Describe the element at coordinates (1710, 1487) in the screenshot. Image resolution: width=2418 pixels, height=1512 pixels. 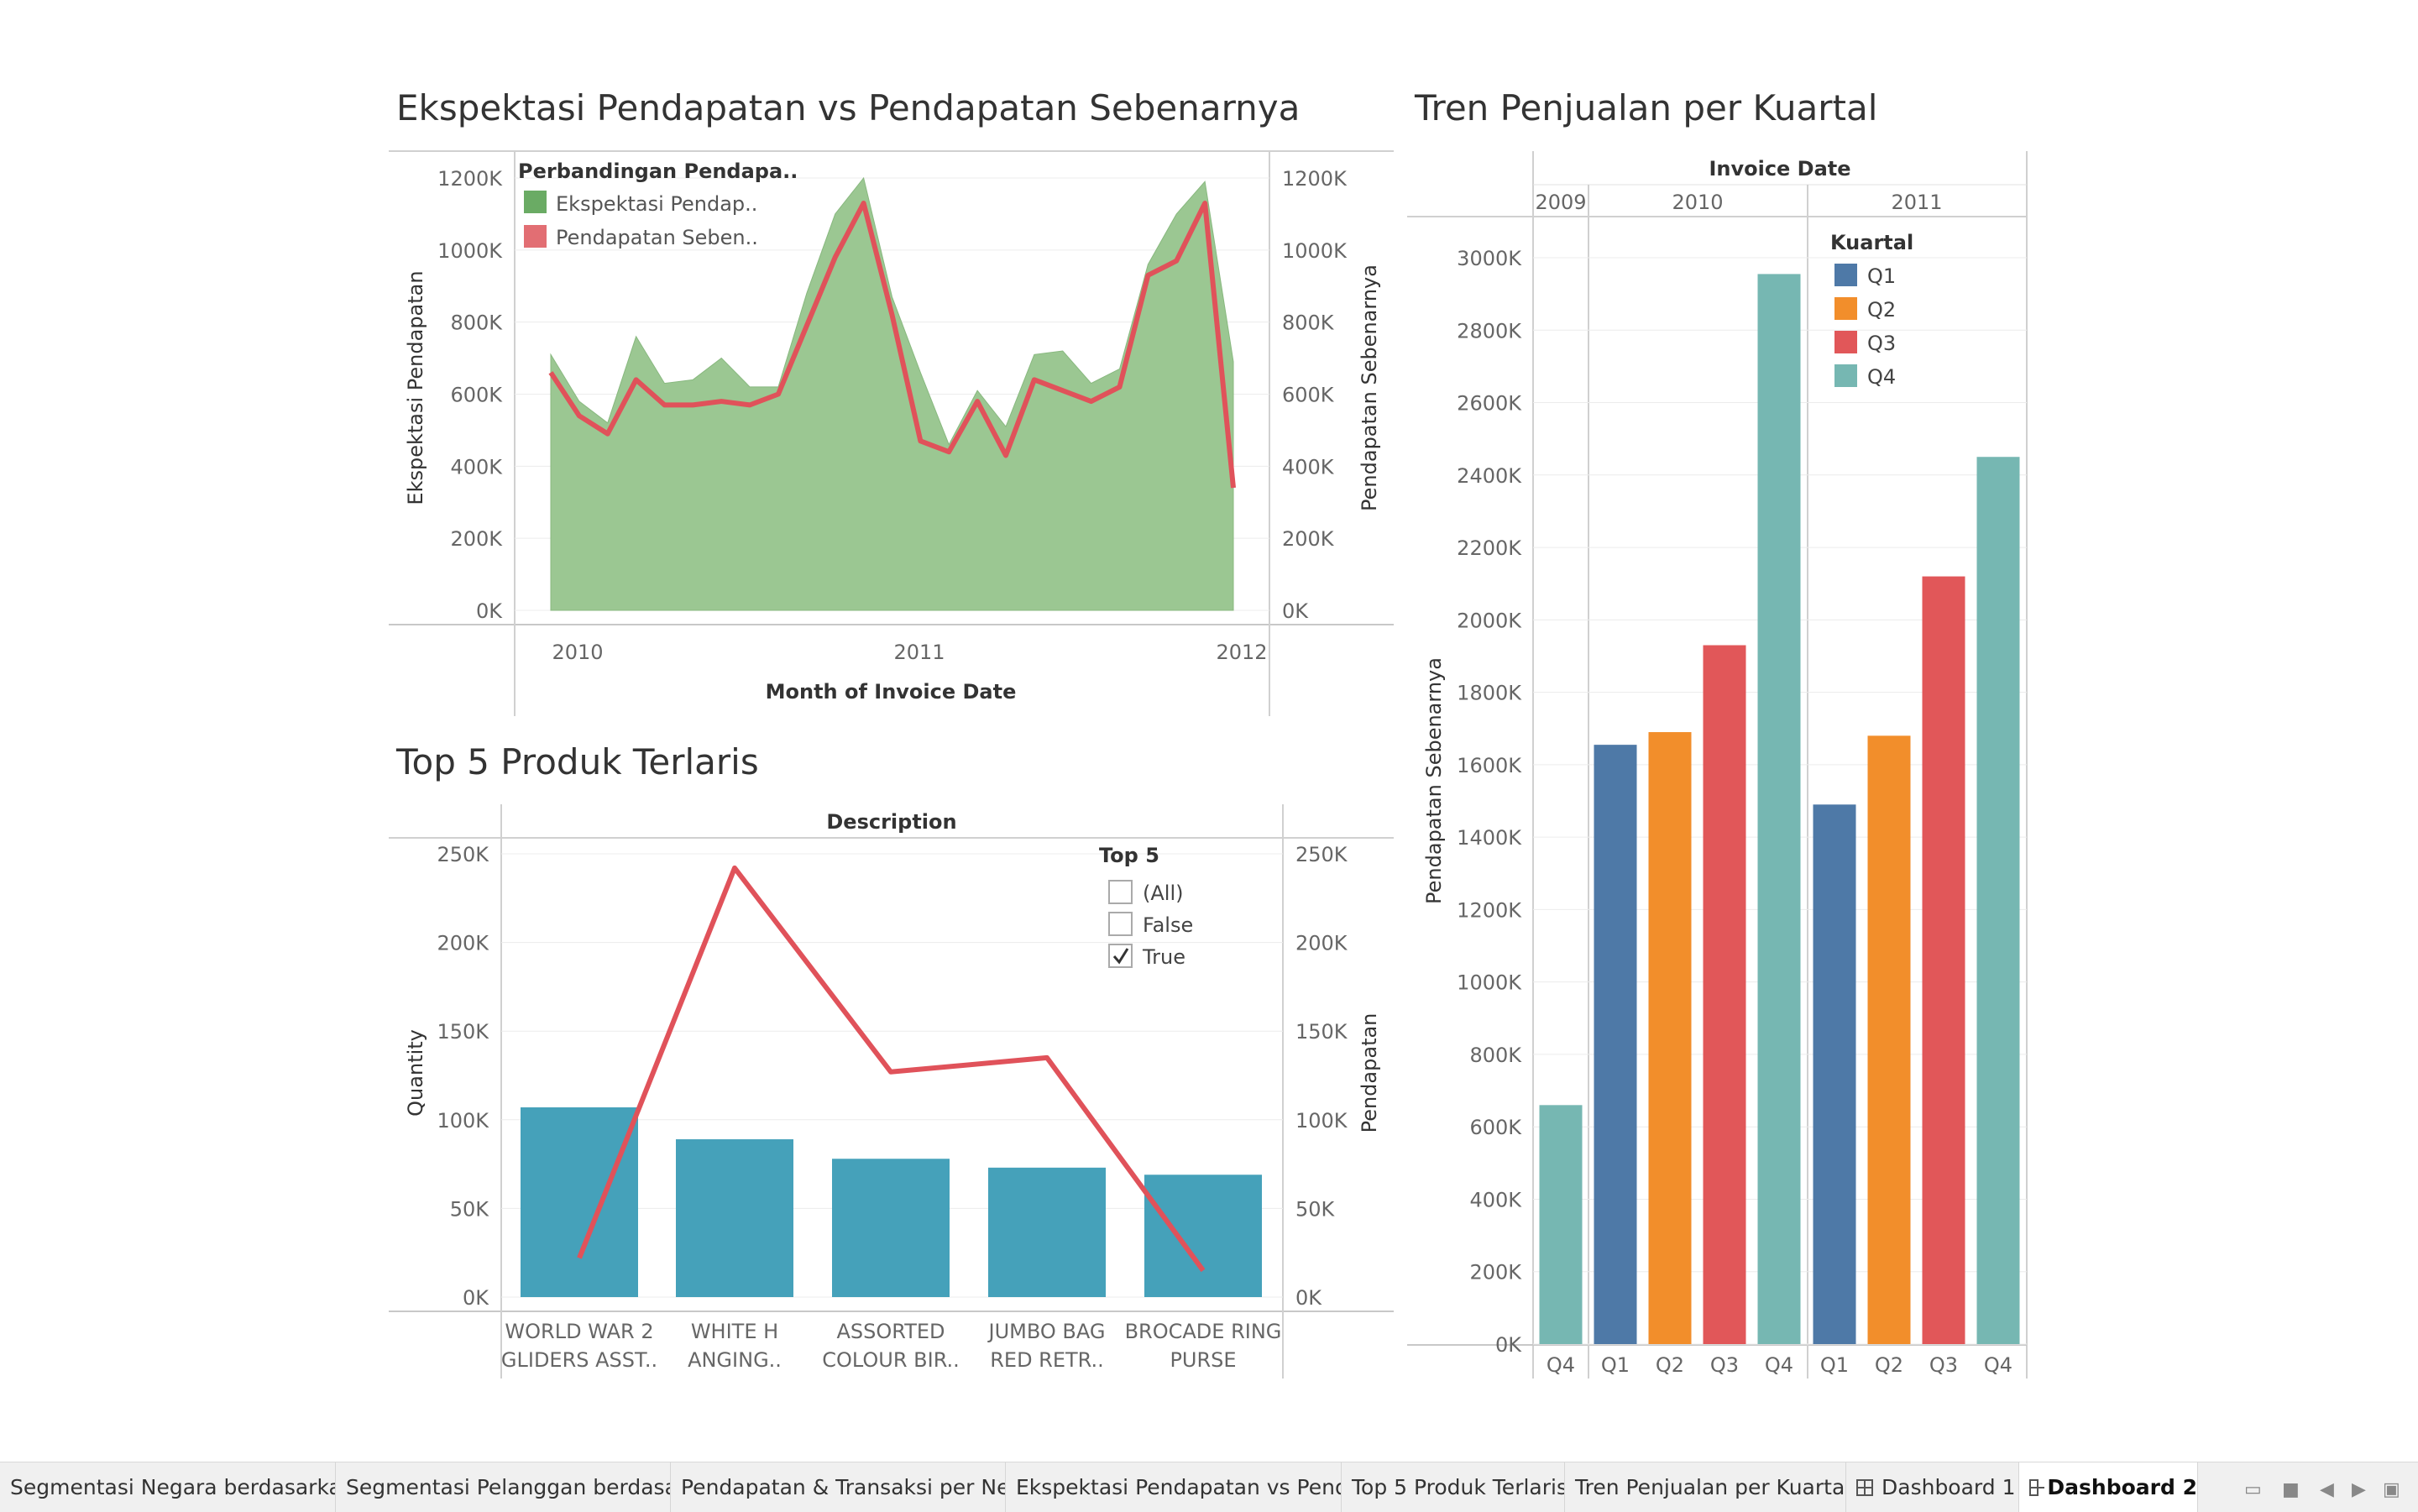
I see `sheet-tab-label: Tren Penjualan per Kuartal` at that location.